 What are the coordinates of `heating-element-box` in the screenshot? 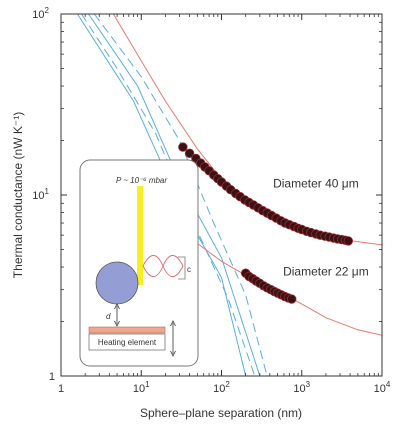 It's located at (127, 342).